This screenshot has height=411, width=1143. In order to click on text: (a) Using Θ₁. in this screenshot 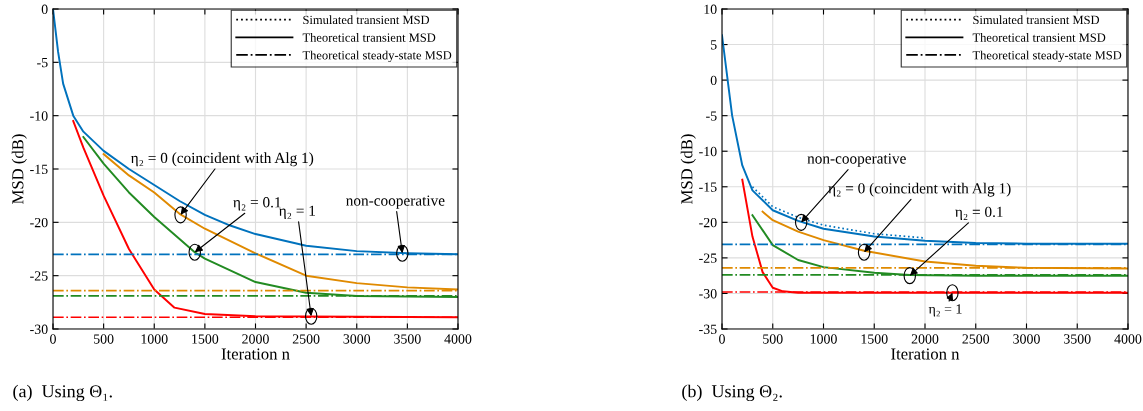, I will do `click(62, 393)`.